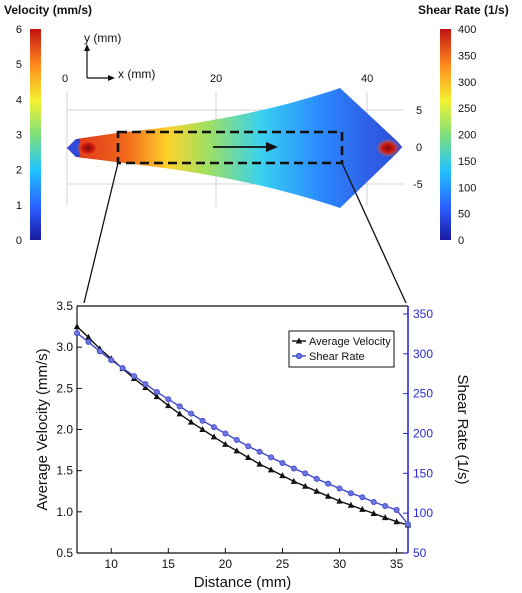 This screenshot has width=522, height=593. Describe the element at coordinates (299, 340) in the screenshot. I see `legend-velocity-marker` at that location.